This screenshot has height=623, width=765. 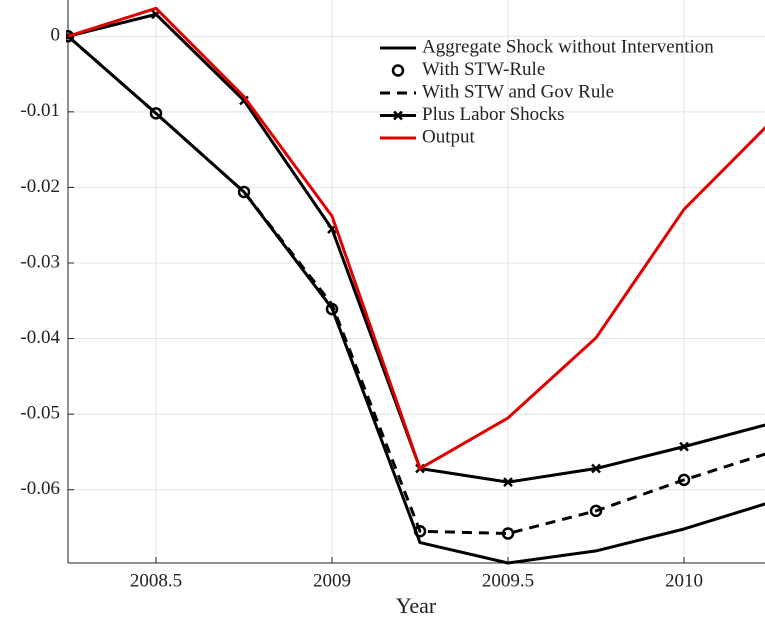 What do you see at coordinates (40, 412) in the screenshot?
I see `y-tick-label: -0.05` at bounding box center [40, 412].